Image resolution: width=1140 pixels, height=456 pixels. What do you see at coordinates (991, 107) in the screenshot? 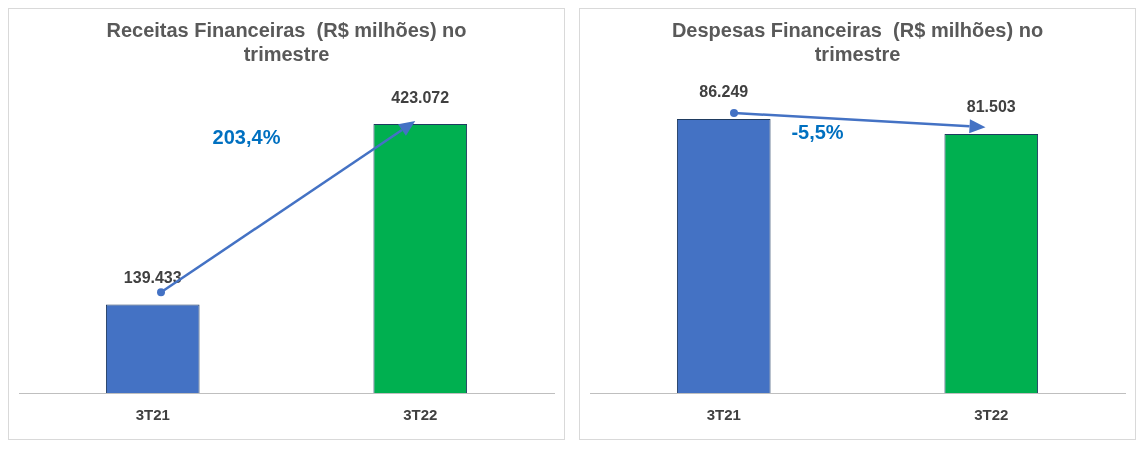
I see `data-label: 81.503` at bounding box center [991, 107].